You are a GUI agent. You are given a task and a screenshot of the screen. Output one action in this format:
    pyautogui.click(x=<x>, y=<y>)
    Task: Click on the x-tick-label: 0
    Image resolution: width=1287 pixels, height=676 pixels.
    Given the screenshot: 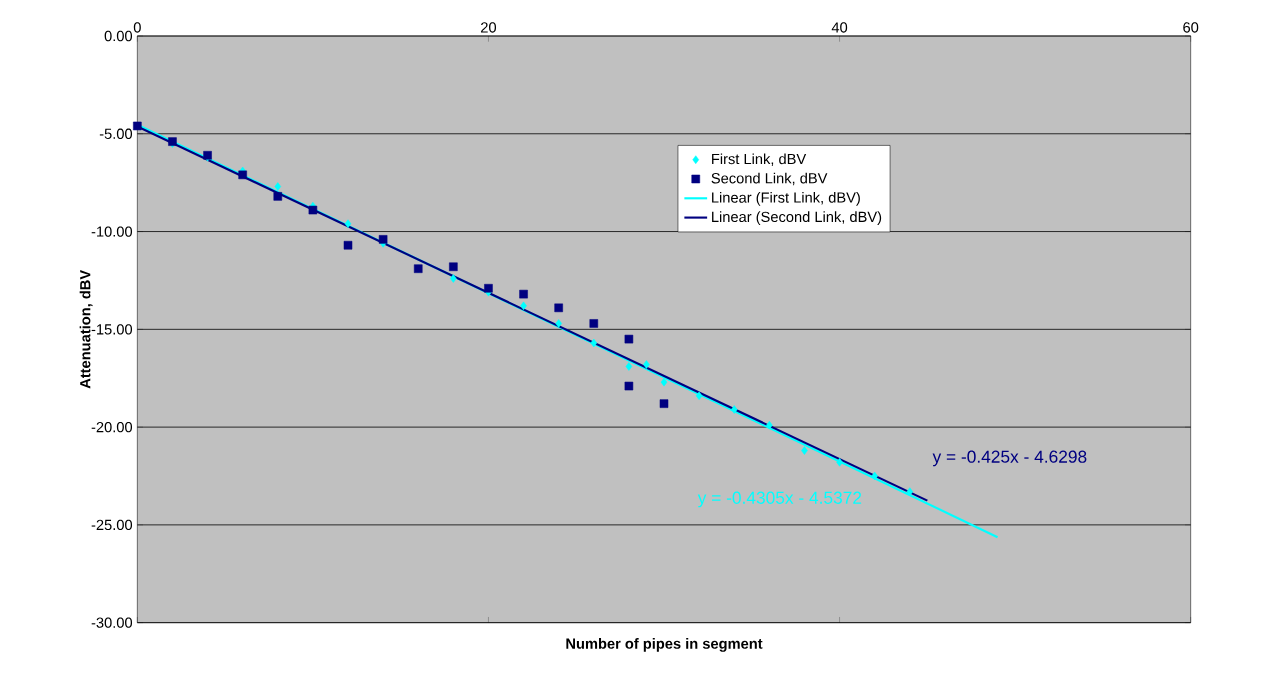 What is the action you would take?
    pyautogui.click(x=137, y=27)
    